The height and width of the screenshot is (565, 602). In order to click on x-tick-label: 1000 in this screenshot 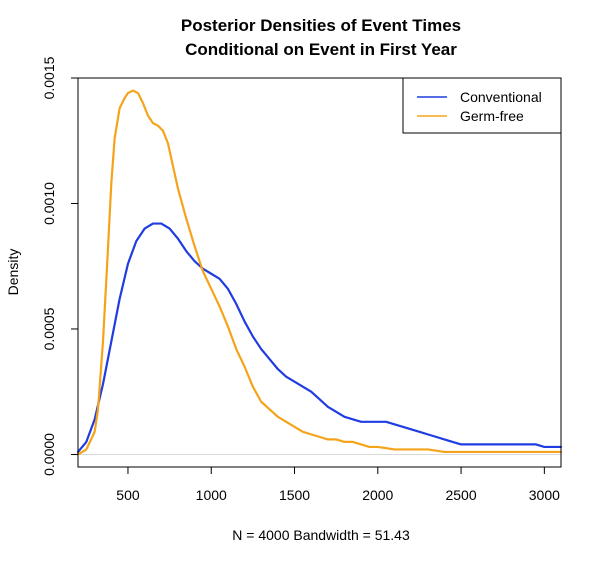, I will do `click(211, 495)`.